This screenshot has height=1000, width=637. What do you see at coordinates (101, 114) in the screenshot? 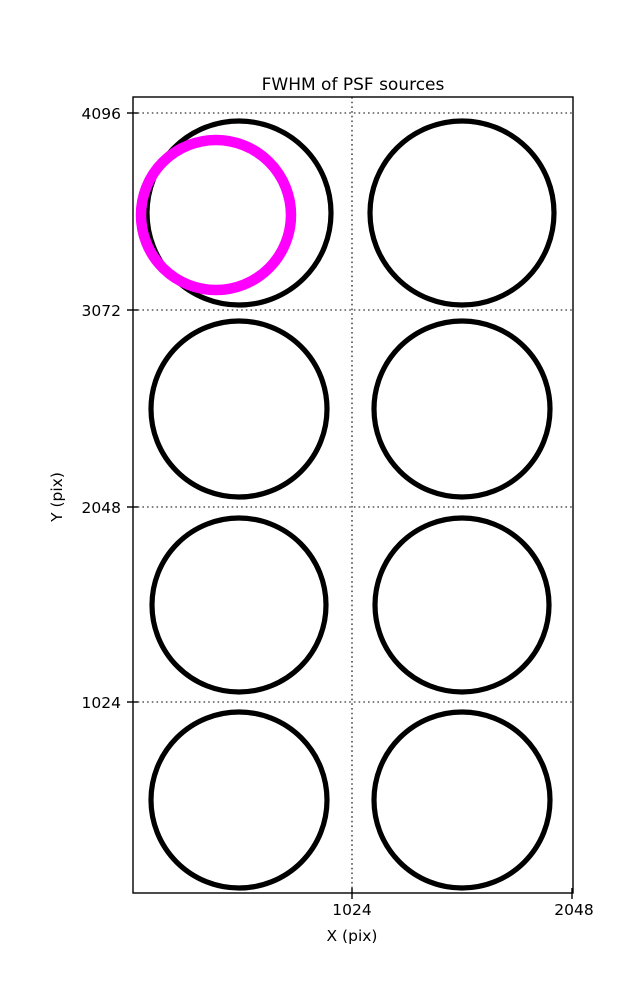
I see `y-tick-label: 4096` at bounding box center [101, 114].